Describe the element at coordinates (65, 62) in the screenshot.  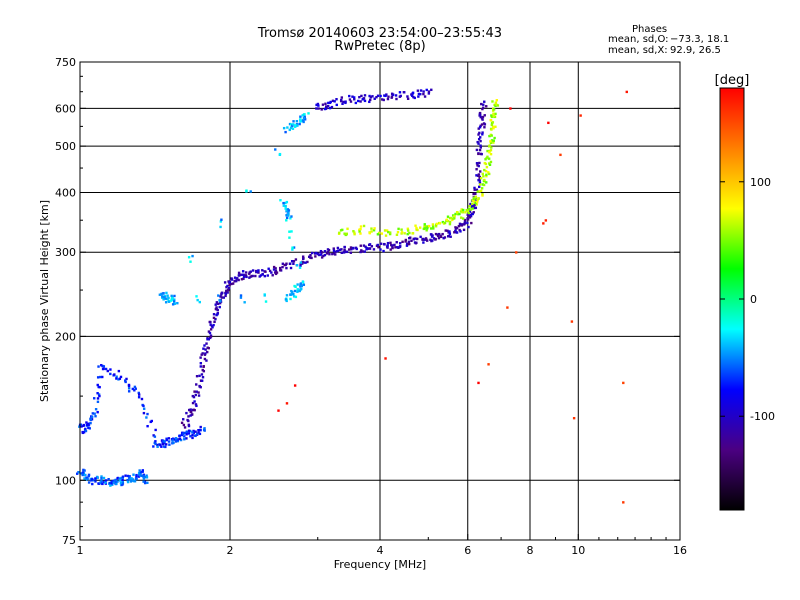
I see `y-tick-label: 750` at that location.